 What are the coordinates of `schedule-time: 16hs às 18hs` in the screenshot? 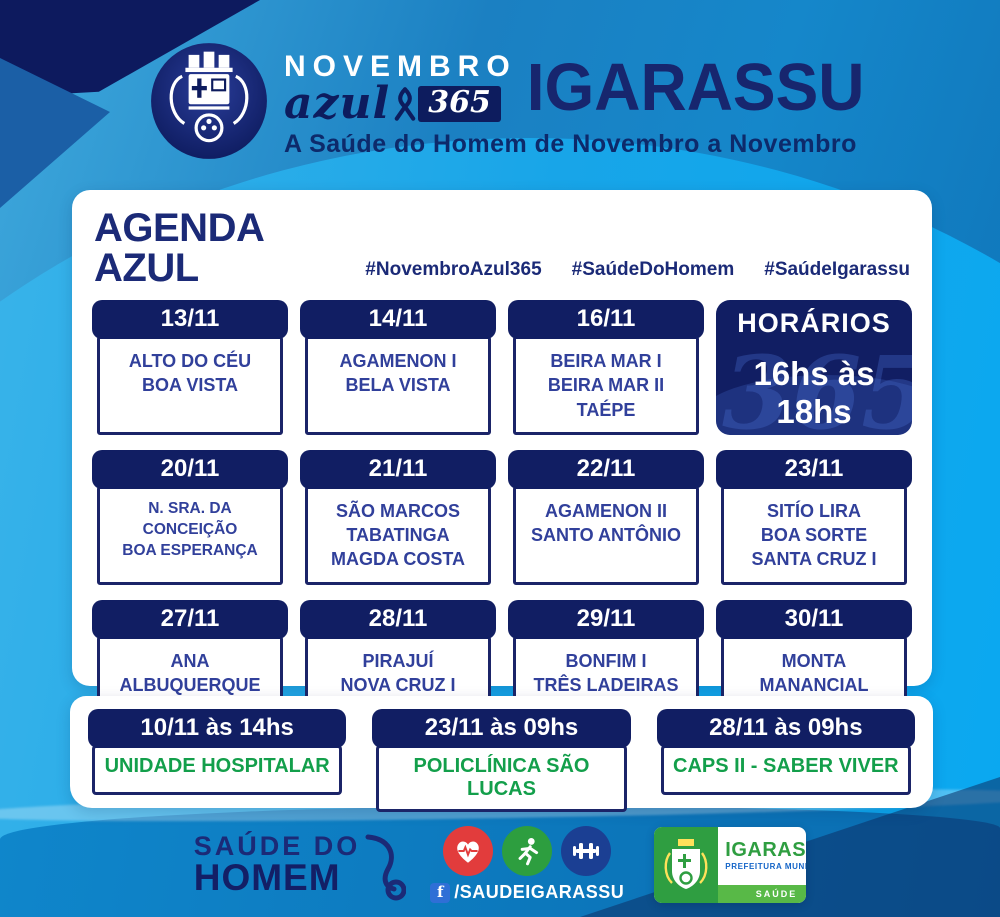 It's located at (814, 392).